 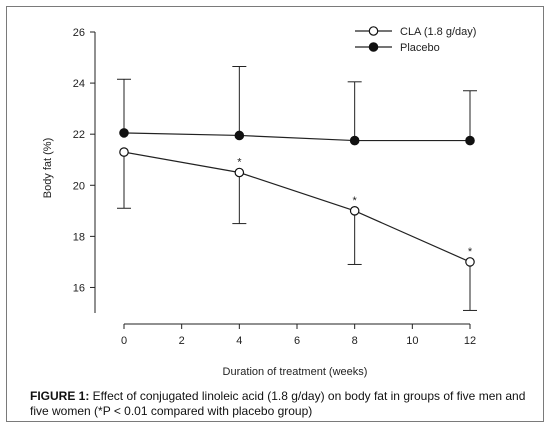 What do you see at coordinates (124, 341) in the screenshot?
I see `x-tick-label: 0` at bounding box center [124, 341].